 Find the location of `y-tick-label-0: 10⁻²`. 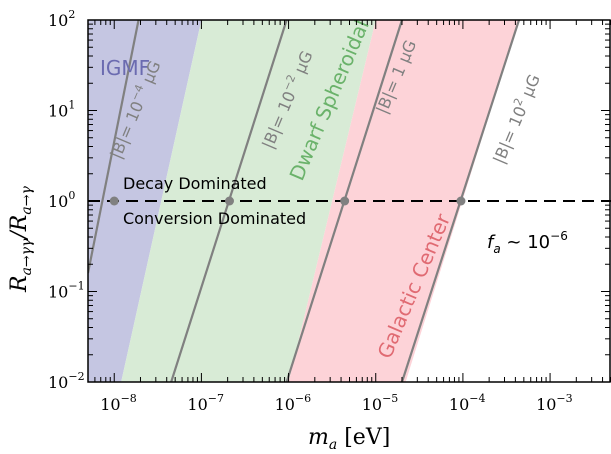

y-tick-label-0: 10⁻² is located at coordinates (66, 381).